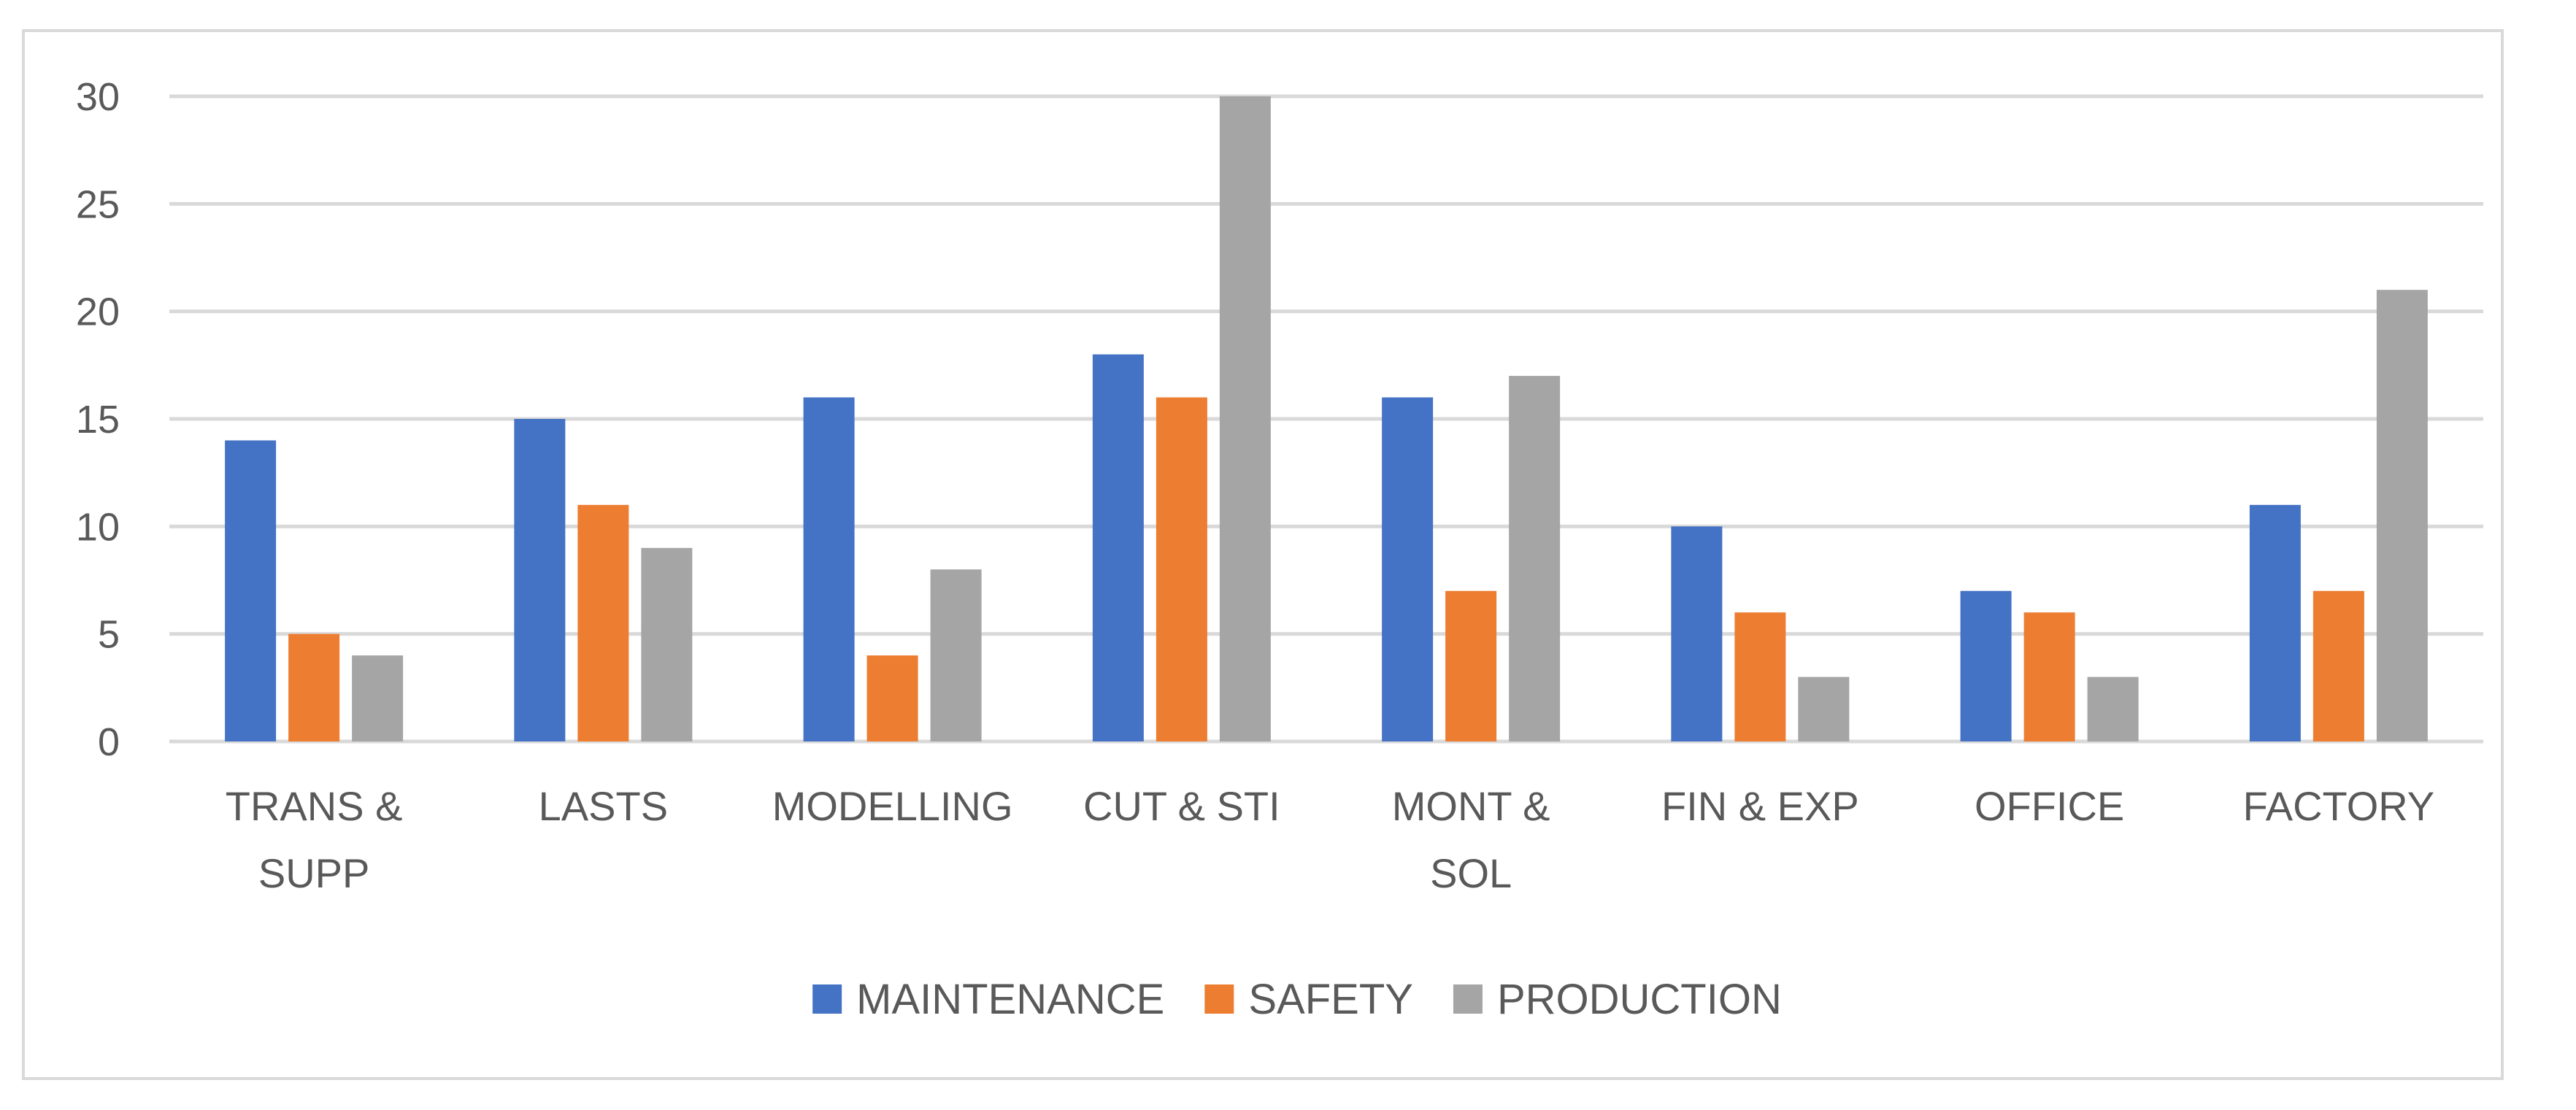 The image size is (2576, 1110). Describe the element at coordinates (2338, 806) in the screenshot. I see `x-category-label-7-0: FACTORY` at that location.